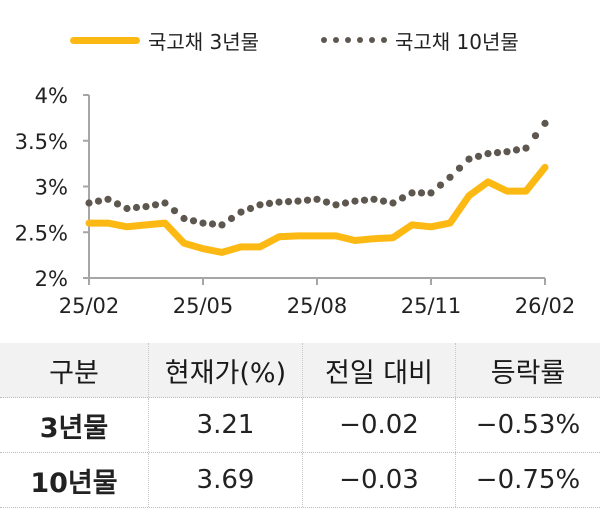 The height and width of the screenshot is (508, 600). Describe the element at coordinates (457, 41) in the screenshot. I see `legend-label-10y: 국고채 10년물` at that location.